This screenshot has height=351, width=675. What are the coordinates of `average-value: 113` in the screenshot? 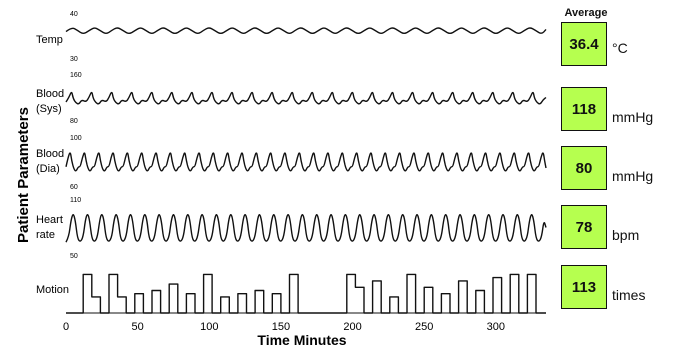 It's located at (584, 287).